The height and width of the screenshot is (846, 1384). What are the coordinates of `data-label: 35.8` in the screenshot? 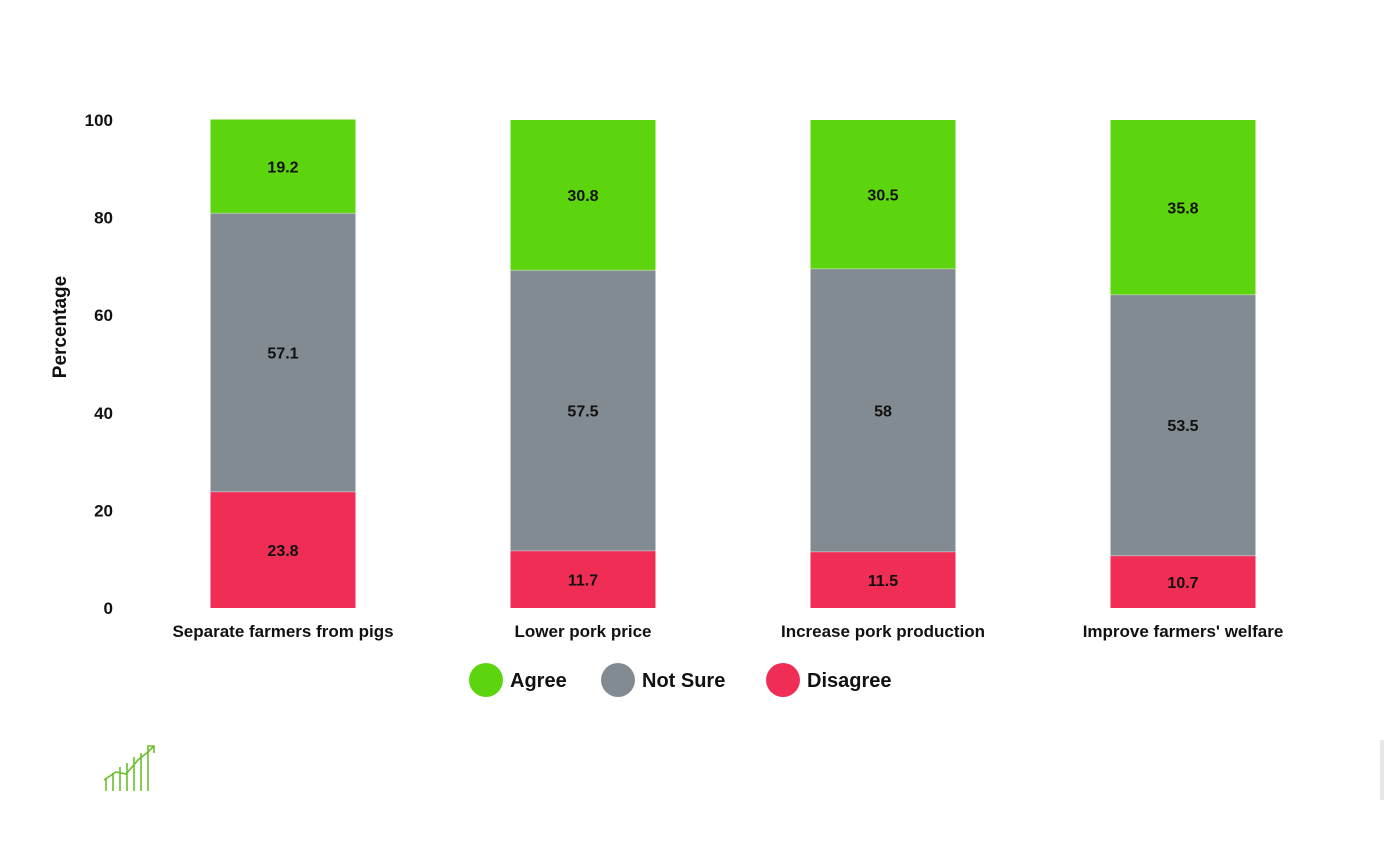 It's located at (1182, 208).